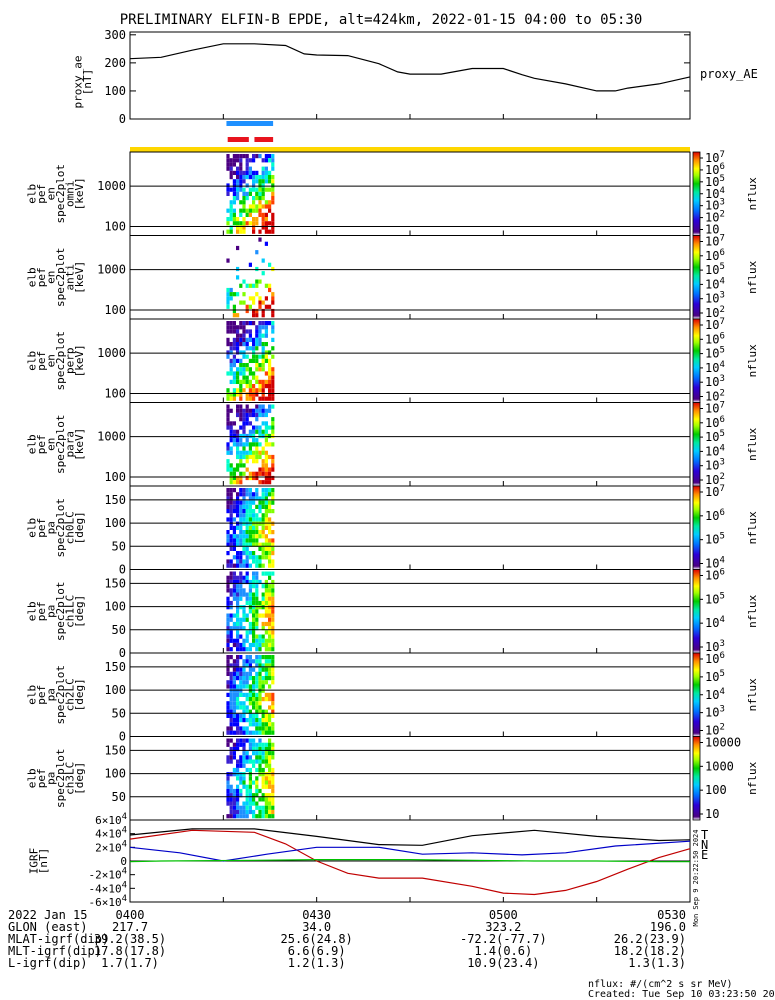 This screenshot has width=775, height=1000. What do you see at coordinates (752, 777) in the screenshot?
I see `colorbar-unit: nflux` at bounding box center [752, 777].